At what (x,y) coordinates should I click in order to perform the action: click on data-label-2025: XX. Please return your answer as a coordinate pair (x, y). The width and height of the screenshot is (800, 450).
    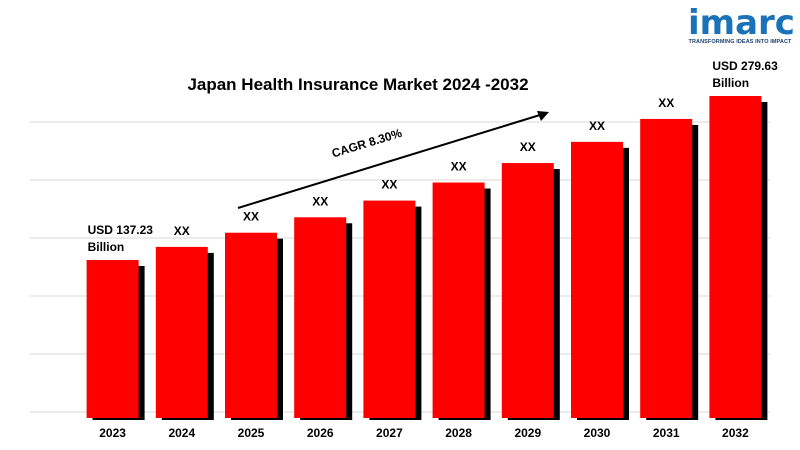
    Looking at the image, I should click on (251, 217).